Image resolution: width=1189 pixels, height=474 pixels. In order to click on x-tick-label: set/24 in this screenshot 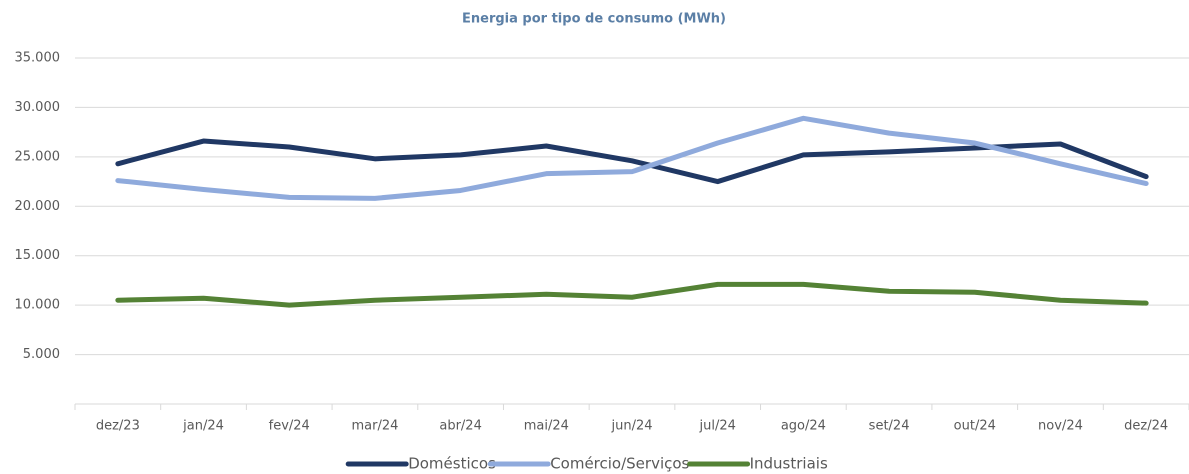, I will do `click(889, 426)`.